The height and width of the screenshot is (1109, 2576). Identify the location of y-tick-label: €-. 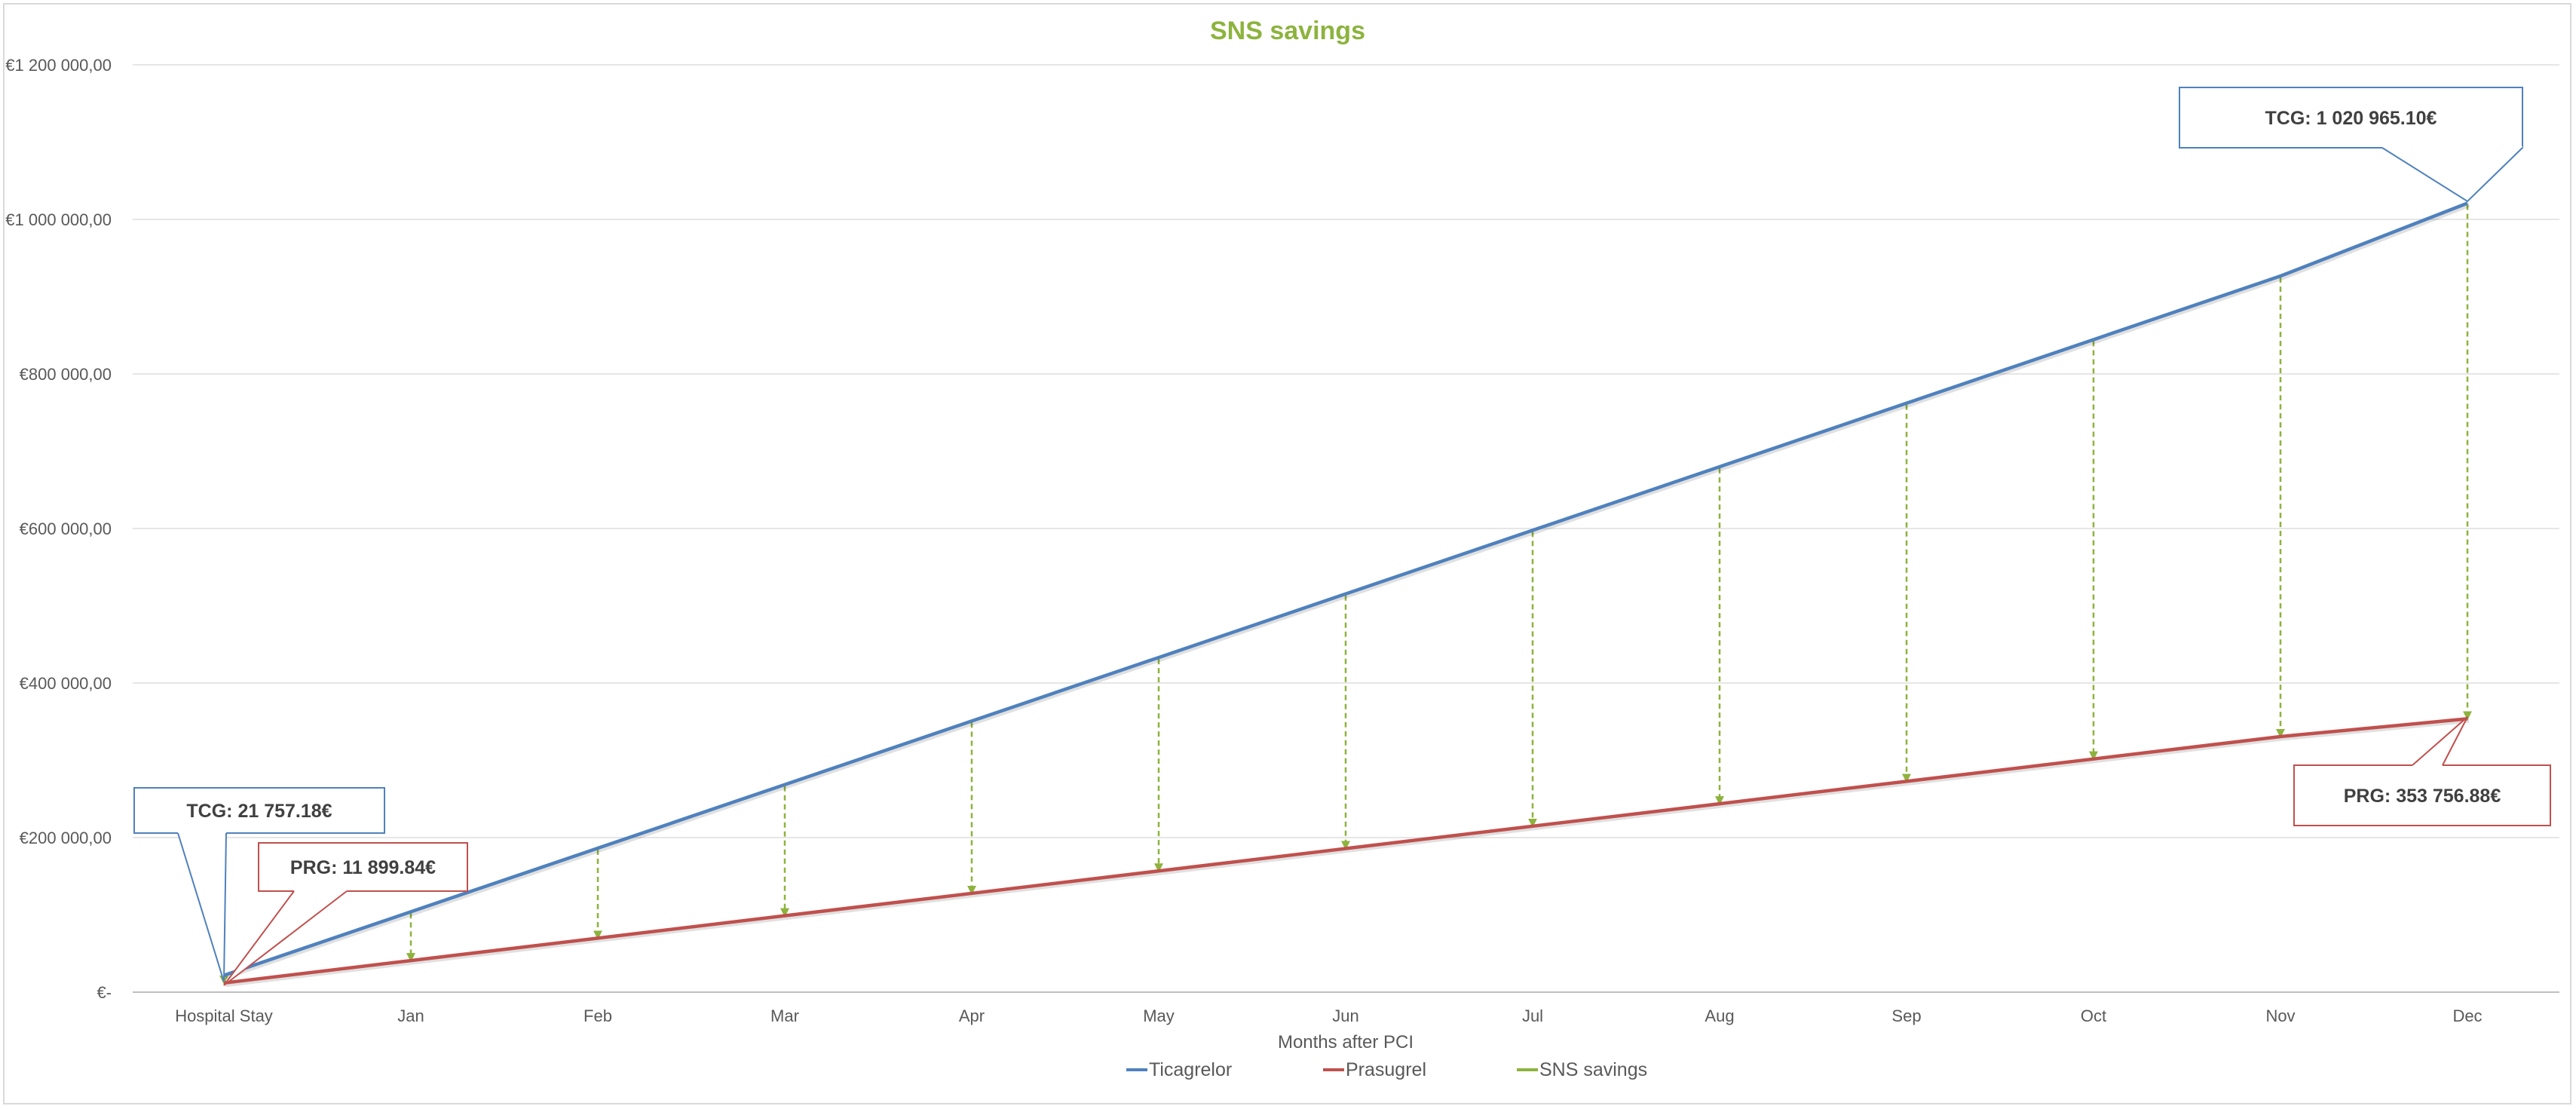
(104, 992).